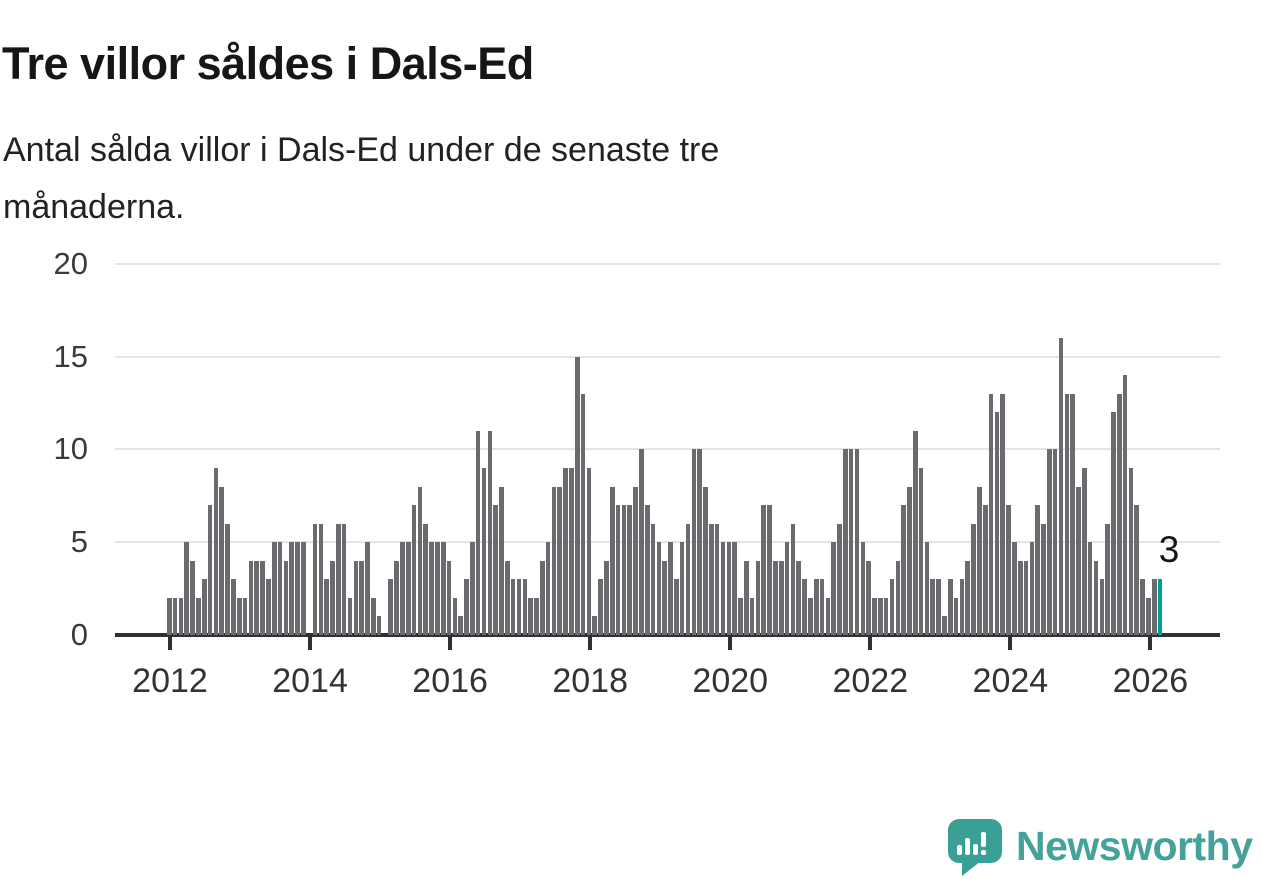 Image resolution: width=1262 pixels, height=879 pixels. Describe the element at coordinates (870, 681) in the screenshot. I see `x-axis-label-2022: 2022` at that location.